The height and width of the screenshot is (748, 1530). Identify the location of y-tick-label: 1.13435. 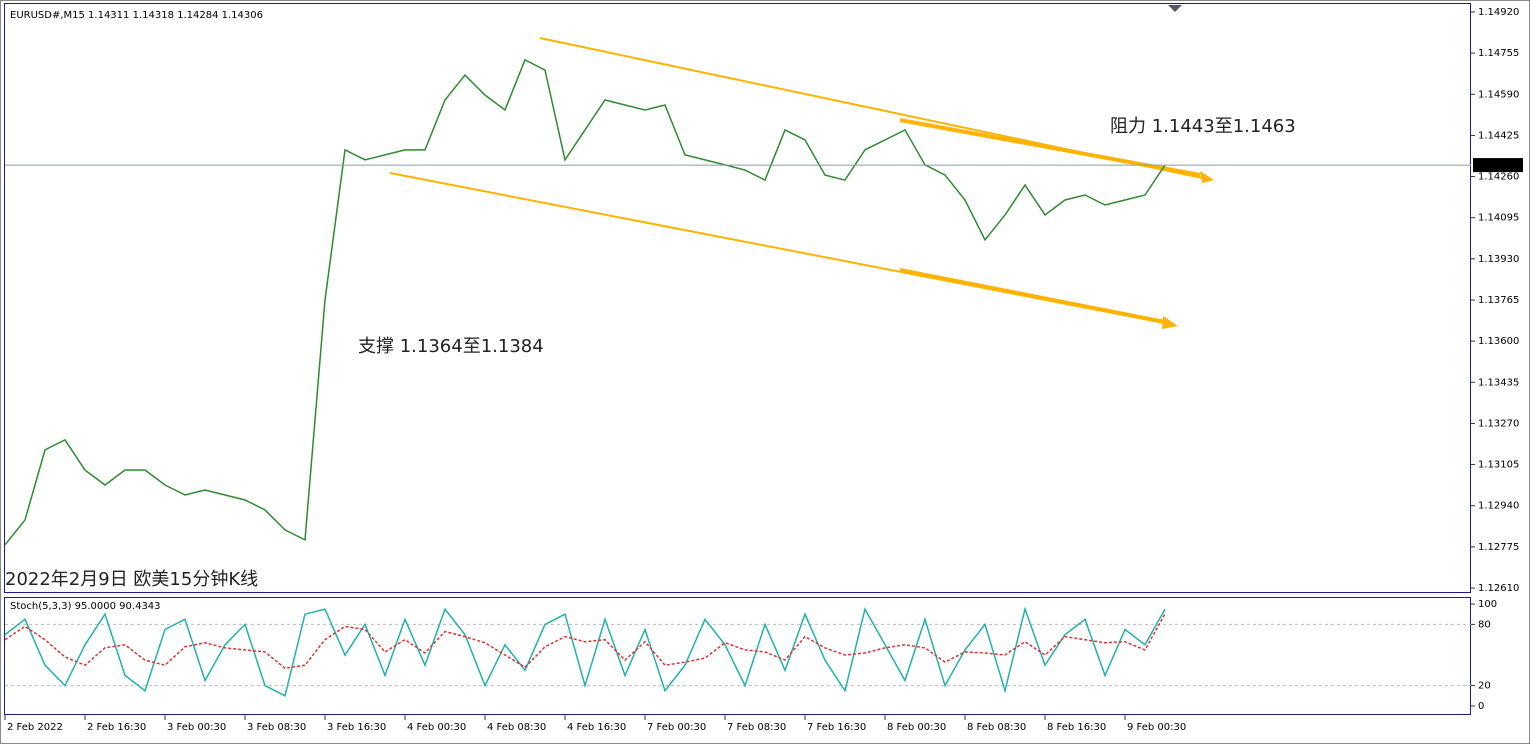
(1498, 382).